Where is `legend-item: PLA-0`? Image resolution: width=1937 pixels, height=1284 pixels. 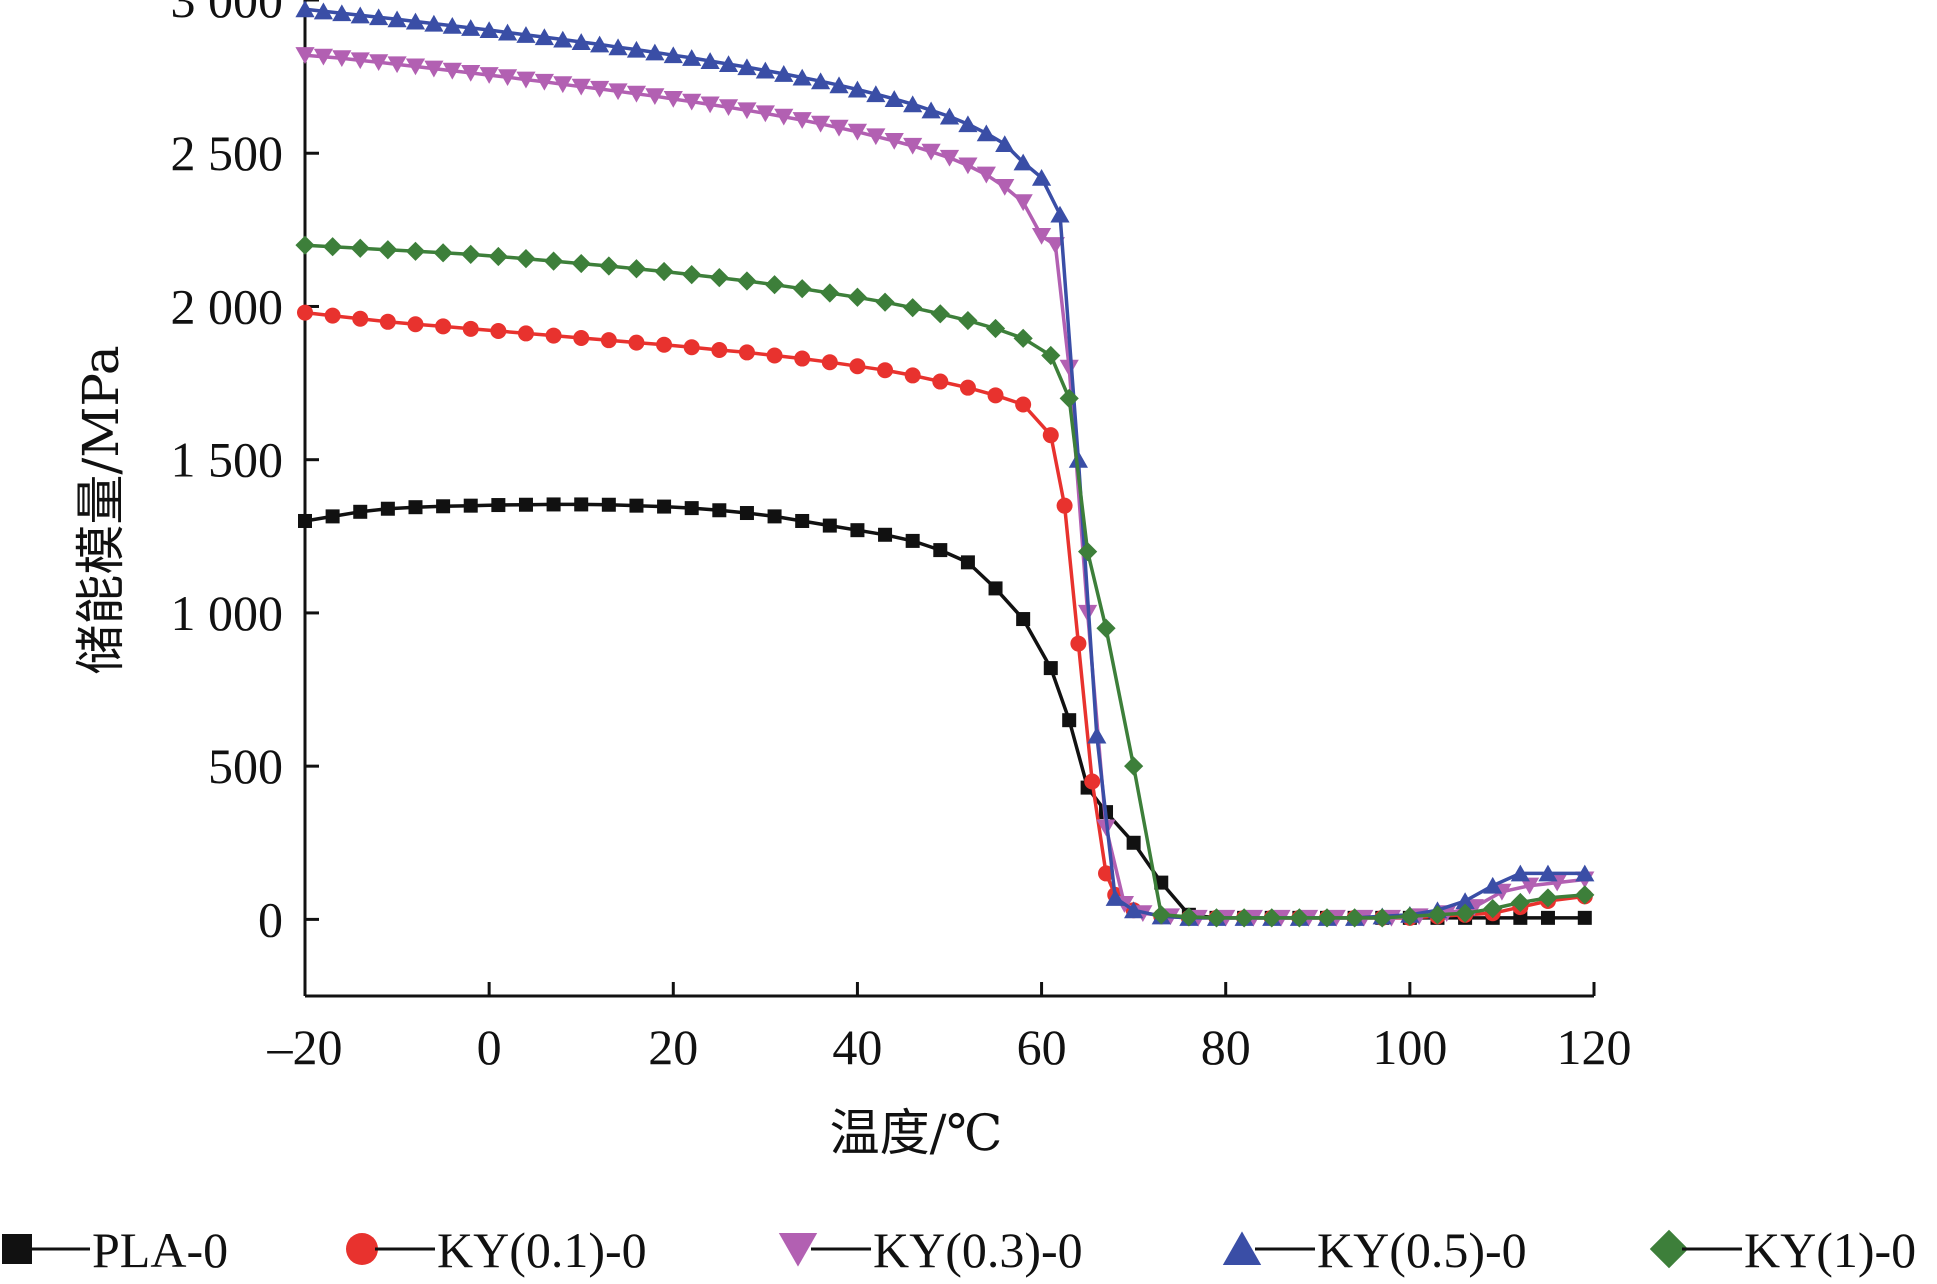
legend-item: PLA-0 is located at coordinates (115, 1250).